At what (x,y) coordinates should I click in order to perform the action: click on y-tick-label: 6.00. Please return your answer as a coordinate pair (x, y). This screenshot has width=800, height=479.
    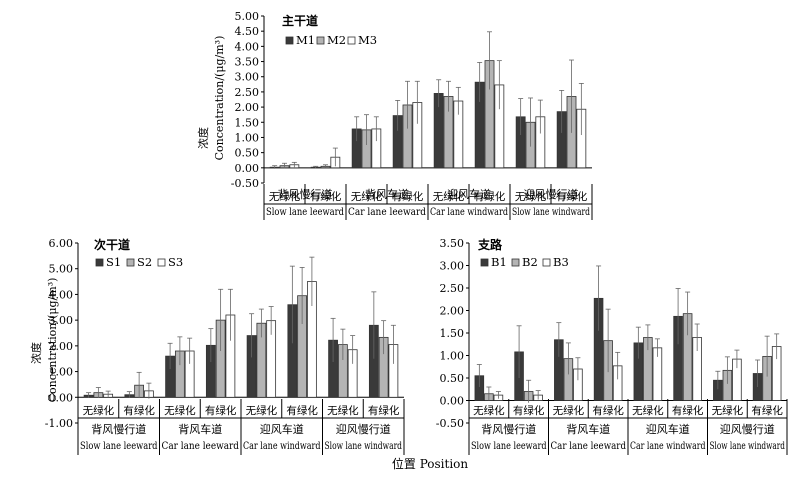
    Looking at the image, I should click on (61, 243).